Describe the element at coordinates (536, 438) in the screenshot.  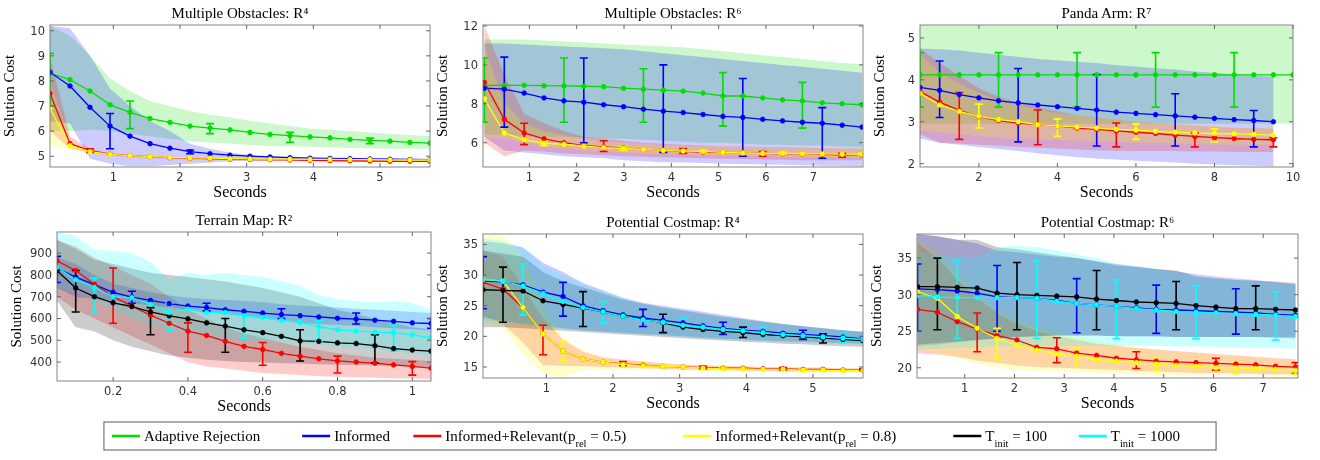
I see `legend-label: Informed+Relevant(p$_{rel}$ = 0.5)` at that location.